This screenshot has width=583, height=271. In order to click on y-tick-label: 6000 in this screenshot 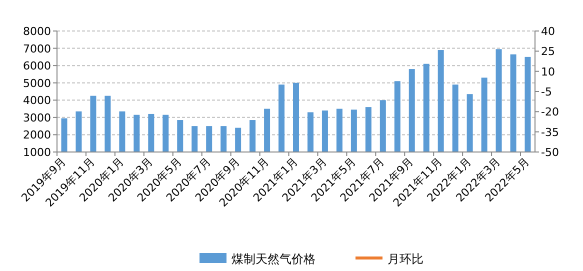, I will do `click(37, 66)`.